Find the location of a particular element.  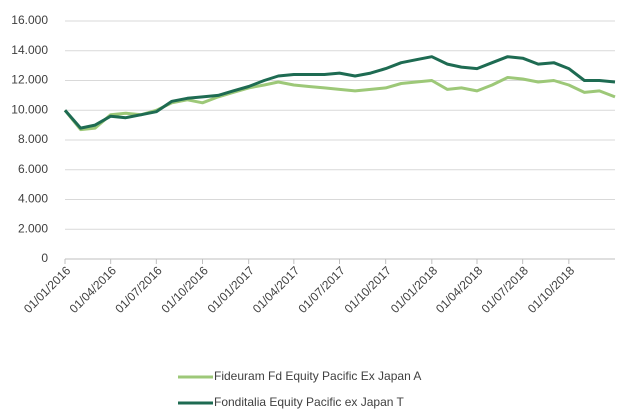

y-tick-label: 2.000 is located at coordinates (33, 228).